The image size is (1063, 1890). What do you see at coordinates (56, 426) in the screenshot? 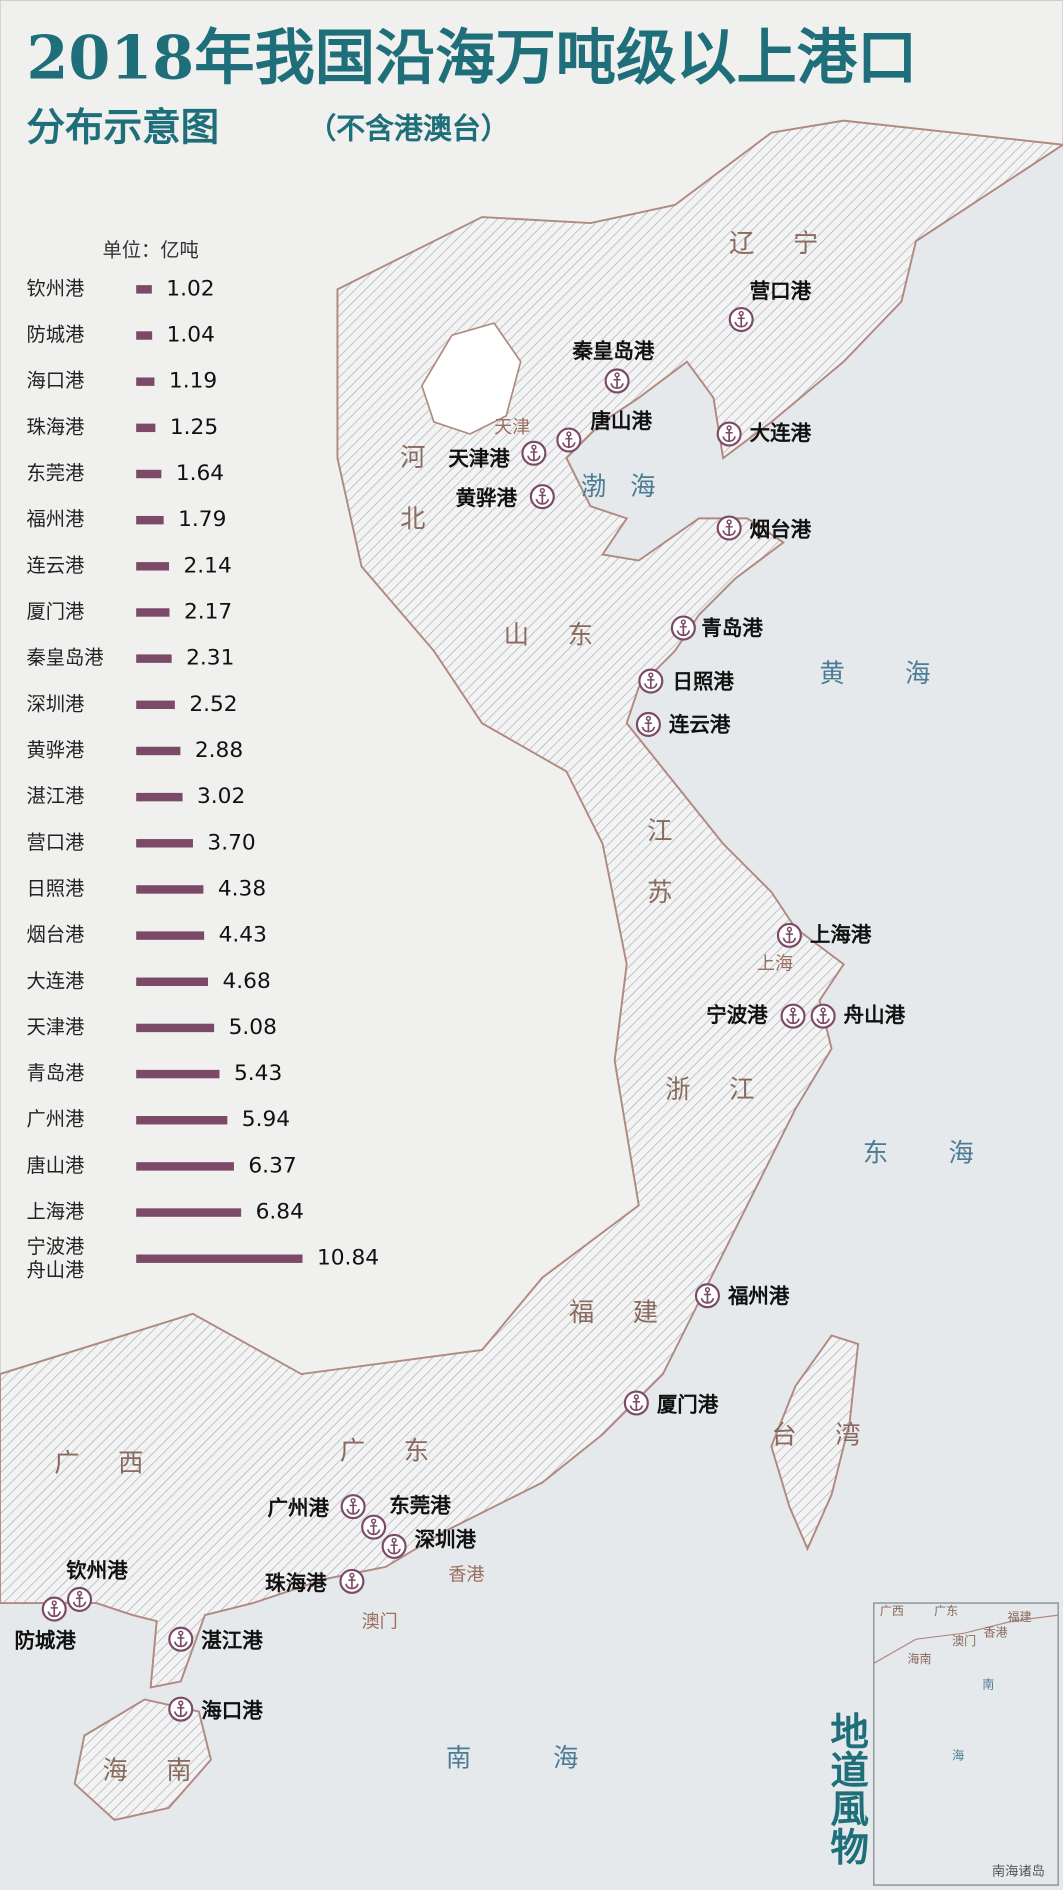
I see `category-label: 珠海港` at bounding box center [56, 426].